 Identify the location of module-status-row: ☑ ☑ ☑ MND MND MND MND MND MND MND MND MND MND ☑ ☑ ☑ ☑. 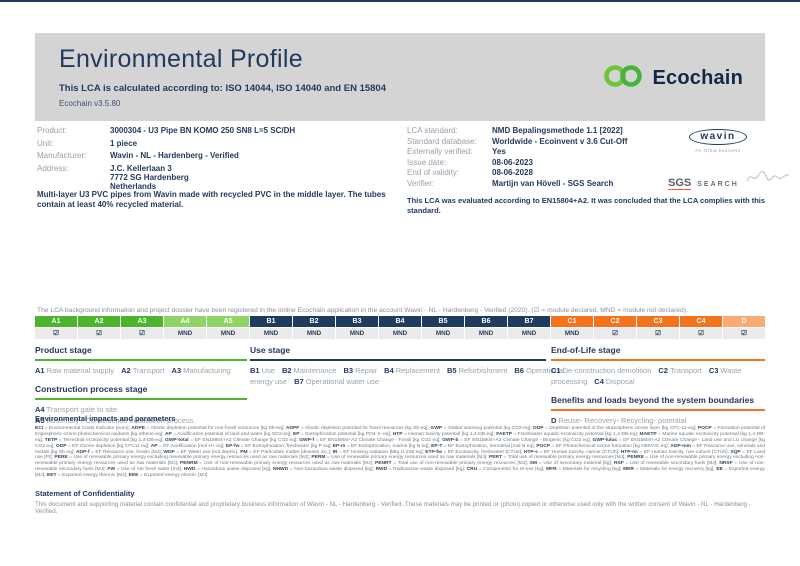
(400, 333).